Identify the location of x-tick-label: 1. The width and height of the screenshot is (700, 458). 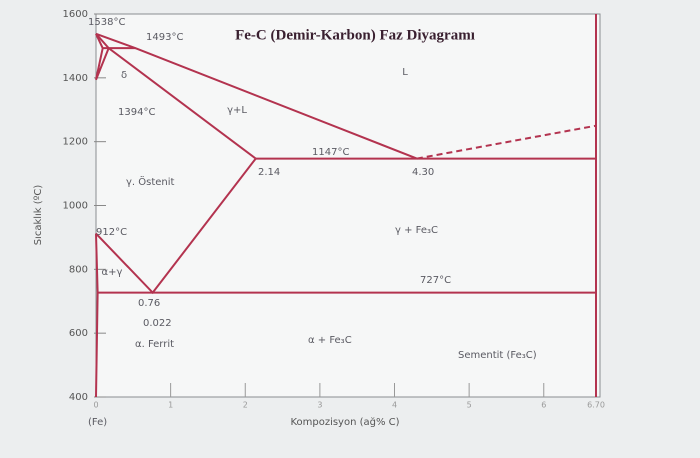
(170, 405).